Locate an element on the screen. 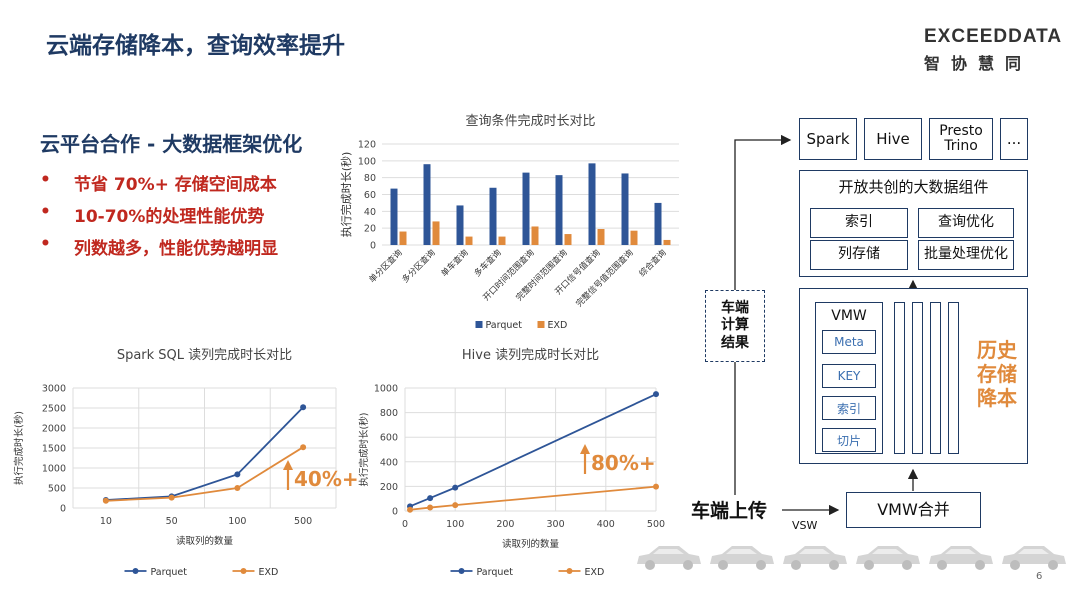 Image resolution: width=1080 pixels, height=605 pixels. bullet-item: • 列数越多，性能优势越明显 is located at coordinates (159, 250).